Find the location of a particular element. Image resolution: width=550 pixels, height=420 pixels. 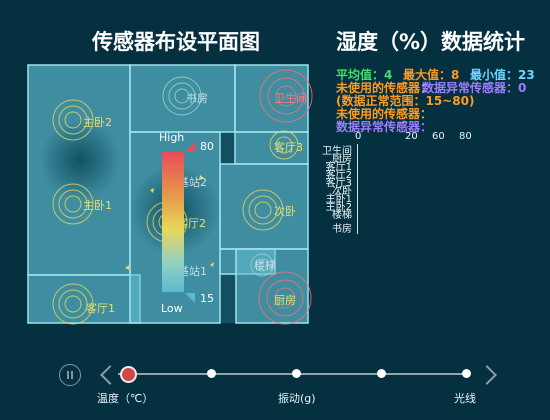

mini-chart-category: 主卧1 is located at coordinates (338, 199).